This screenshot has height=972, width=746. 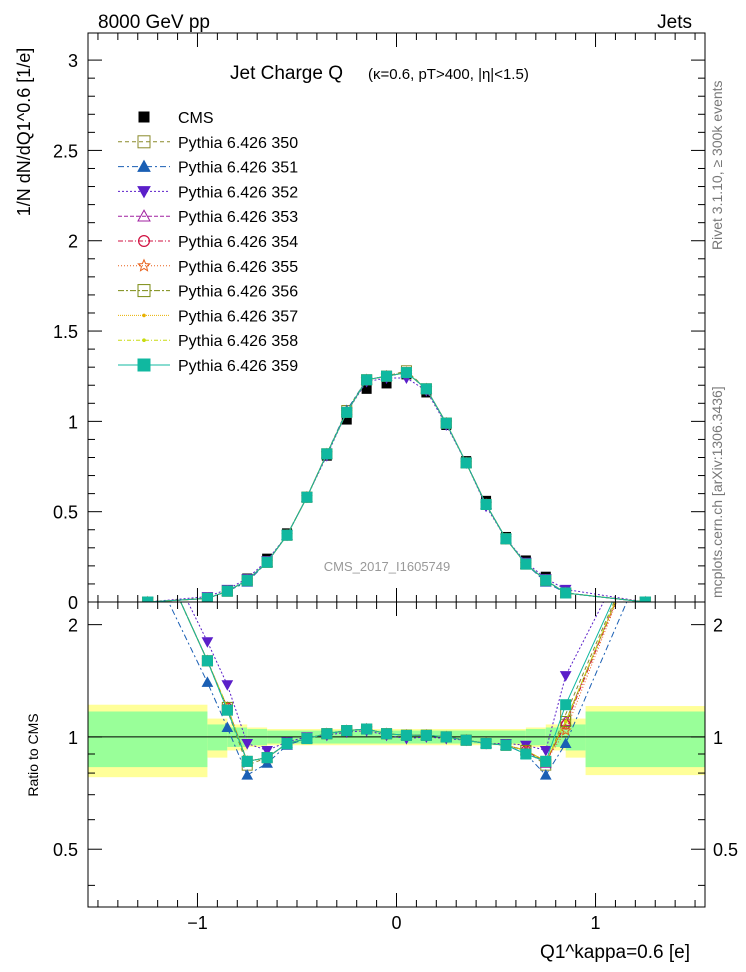 What do you see at coordinates (238, 316) in the screenshot?
I see `legend-label: Pythia 6.426 357` at bounding box center [238, 316].